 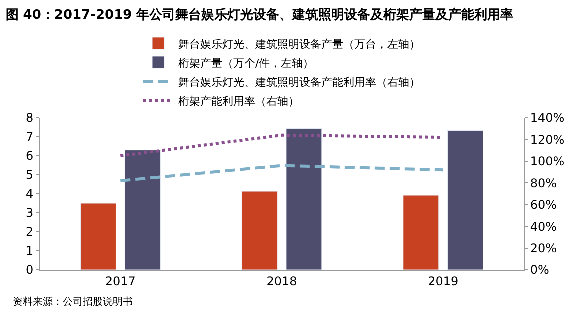 I want to click on x-tick-label: 2018, so click(x=282, y=281).